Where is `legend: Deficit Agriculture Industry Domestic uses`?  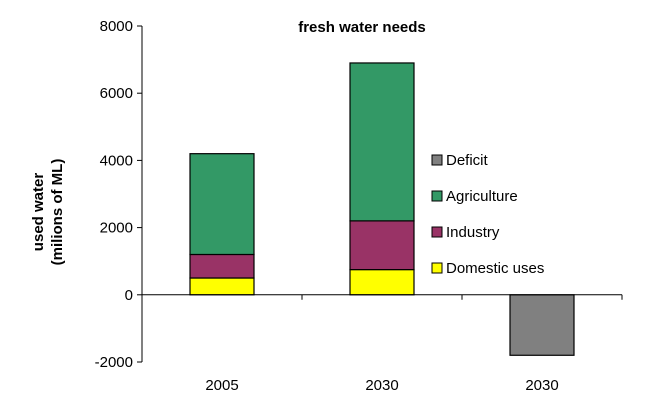
legend: Deficit Agriculture Industry Domestic uses is located at coordinates (487, 214).